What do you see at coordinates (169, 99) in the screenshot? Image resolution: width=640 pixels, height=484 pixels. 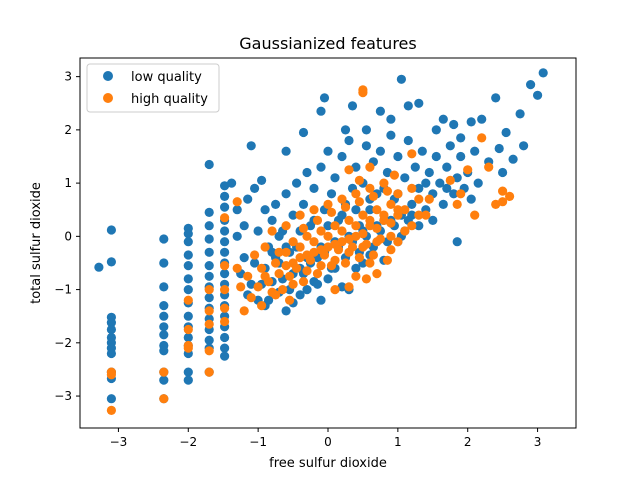 I see `legend-label-high-quality: high quality` at bounding box center [169, 99].